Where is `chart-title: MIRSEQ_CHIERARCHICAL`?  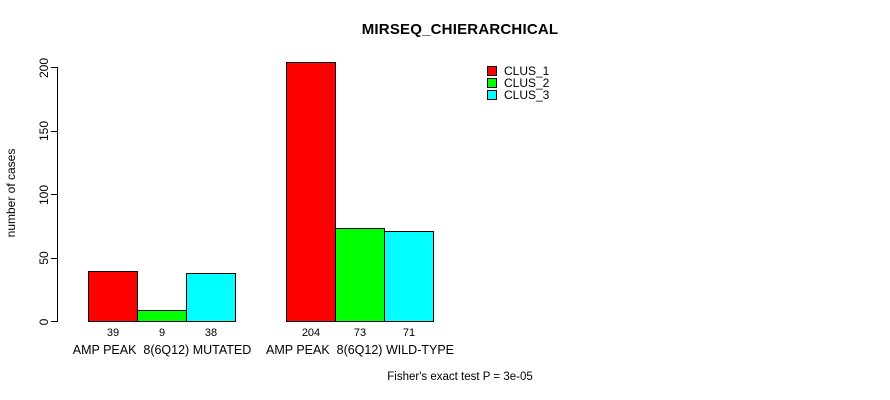
chart-title: MIRSEQ_CHIERARCHICAL is located at coordinates (460, 29).